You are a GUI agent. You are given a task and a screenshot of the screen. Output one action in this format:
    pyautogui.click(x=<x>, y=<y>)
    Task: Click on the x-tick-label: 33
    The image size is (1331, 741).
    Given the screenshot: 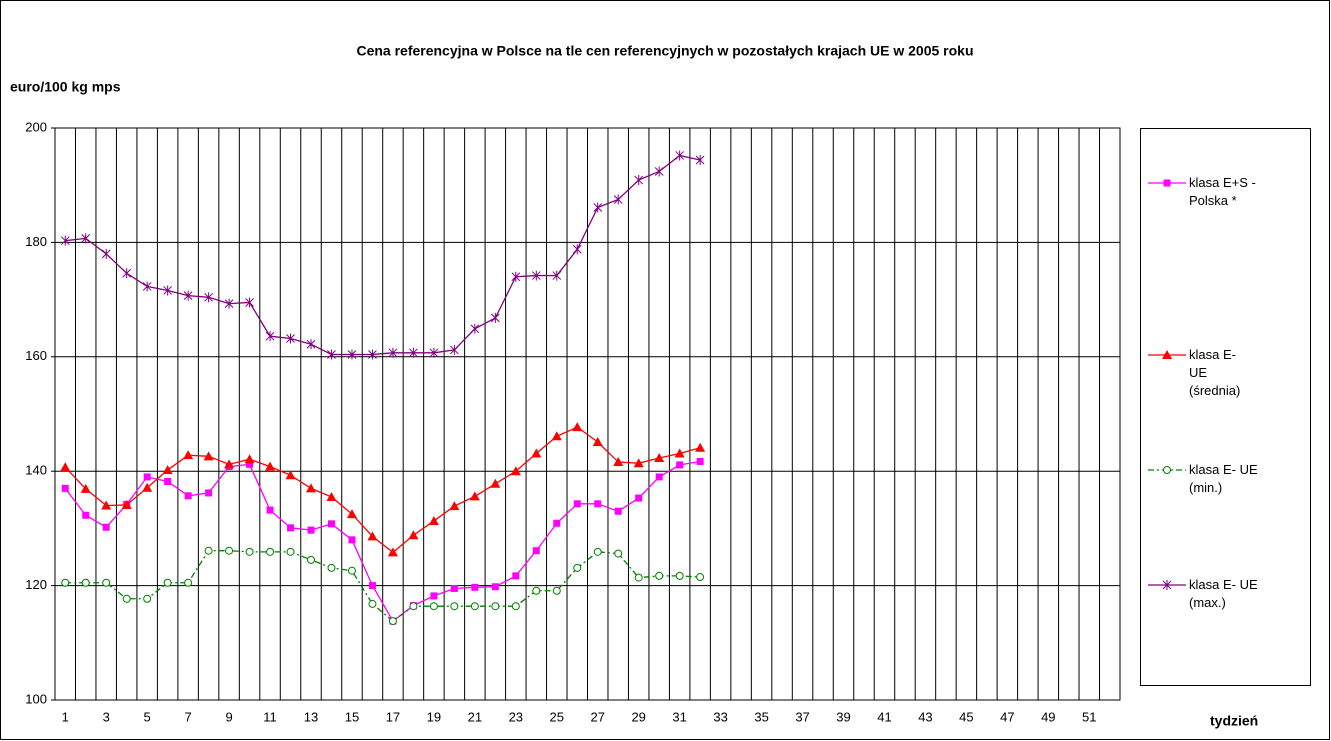 What is the action you would take?
    pyautogui.click(x=720, y=716)
    